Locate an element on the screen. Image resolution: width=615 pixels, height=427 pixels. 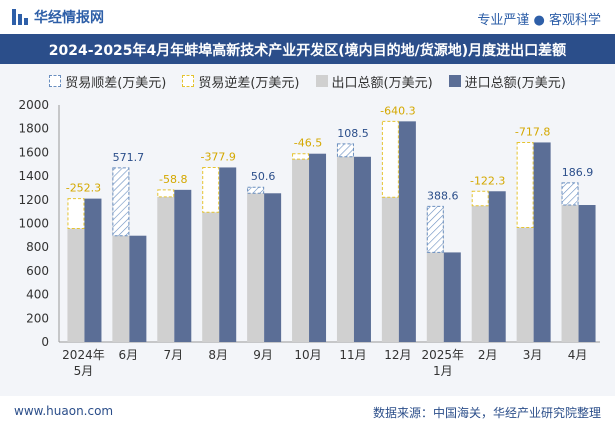
legend-item-import: 进口总额(万美元) is located at coordinates (507, 81).